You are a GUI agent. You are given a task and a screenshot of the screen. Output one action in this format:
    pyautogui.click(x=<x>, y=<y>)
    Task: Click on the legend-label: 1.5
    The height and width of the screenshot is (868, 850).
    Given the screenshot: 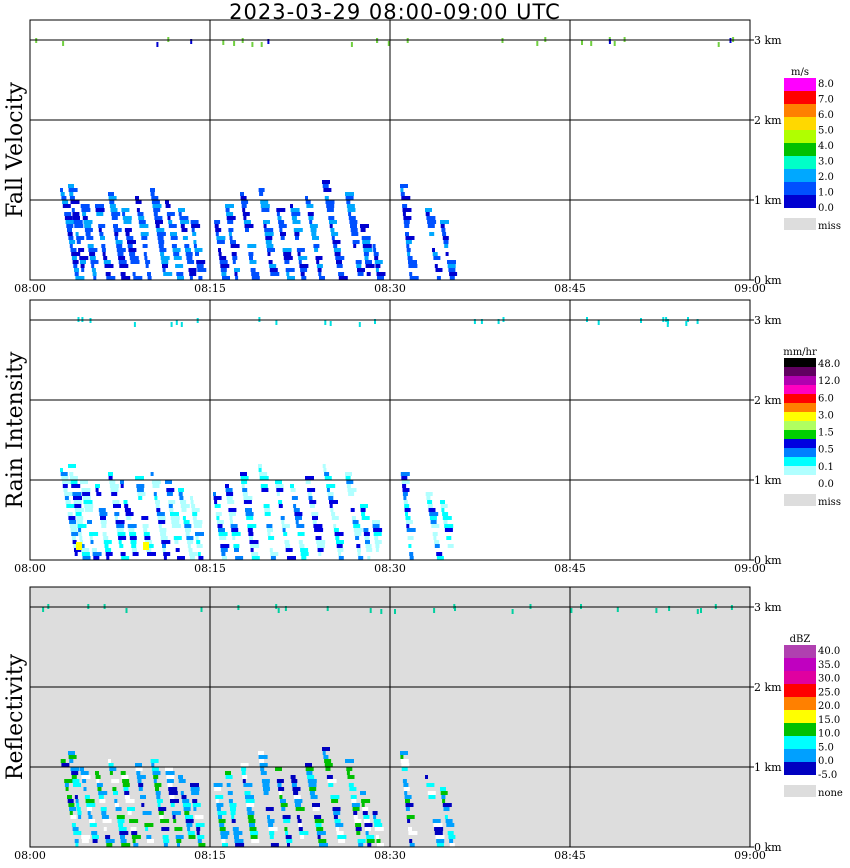 What is the action you would take?
    pyautogui.click(x=826, y=433)
    